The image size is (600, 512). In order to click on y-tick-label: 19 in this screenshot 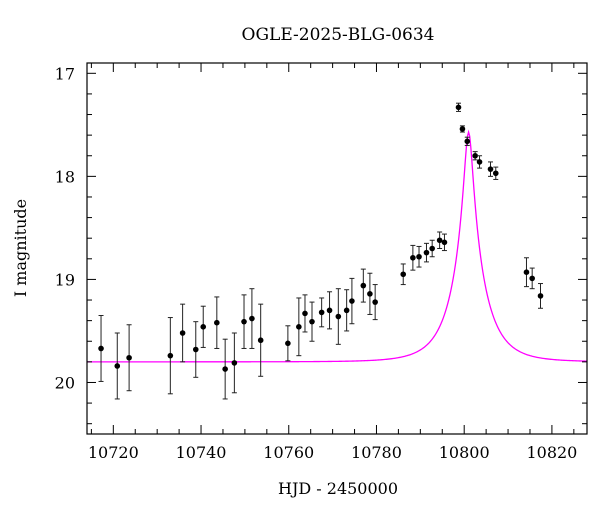, I will do `click(65, 279)`.